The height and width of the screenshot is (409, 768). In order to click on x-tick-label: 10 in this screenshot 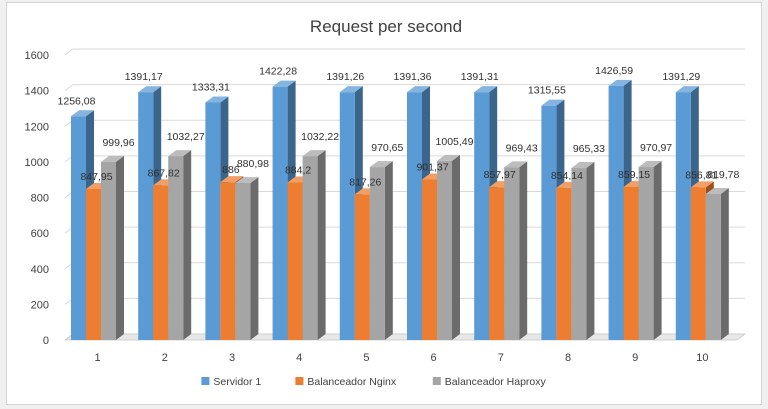, I will do `click(702, 358)`.